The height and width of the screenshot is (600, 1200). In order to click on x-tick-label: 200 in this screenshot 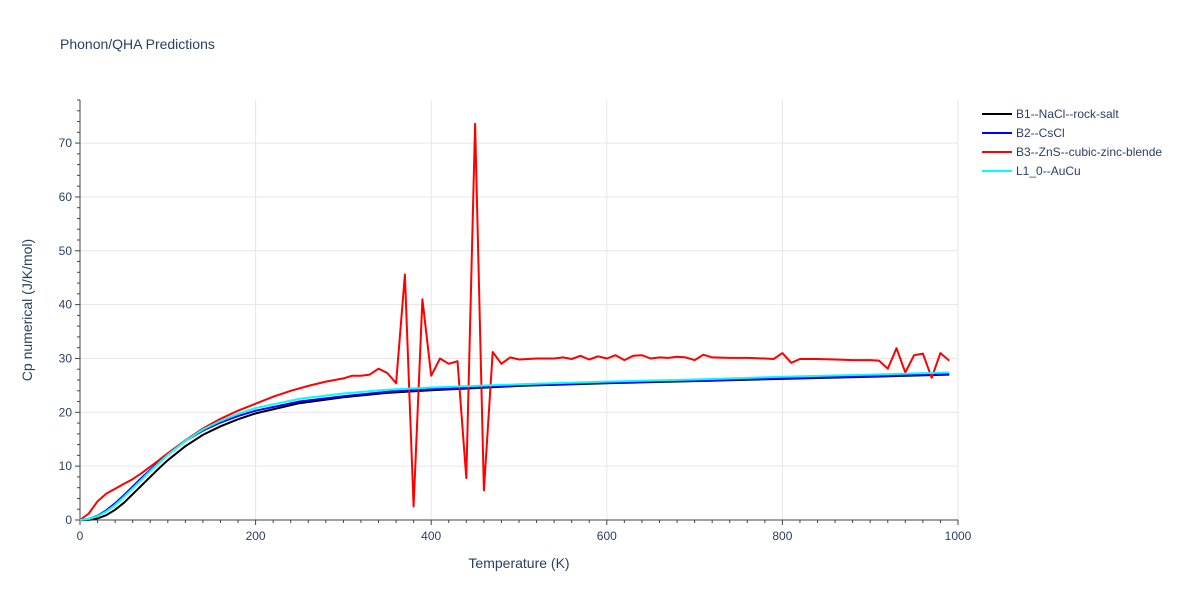, I will do `click(256, 536)`.